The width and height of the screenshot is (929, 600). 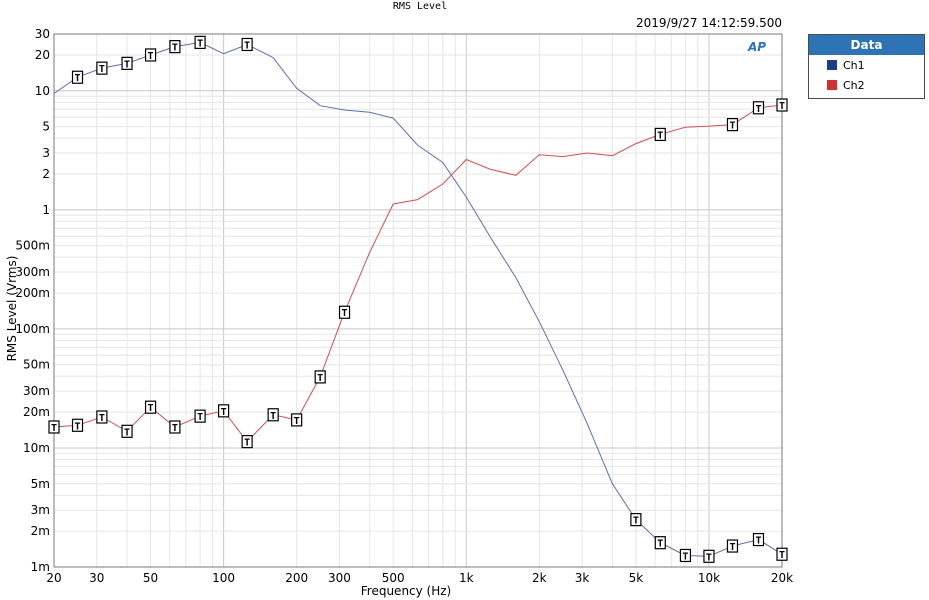 I want to click on legend-panel: Data Ch1 Ch2, so click(x=866, y=66).